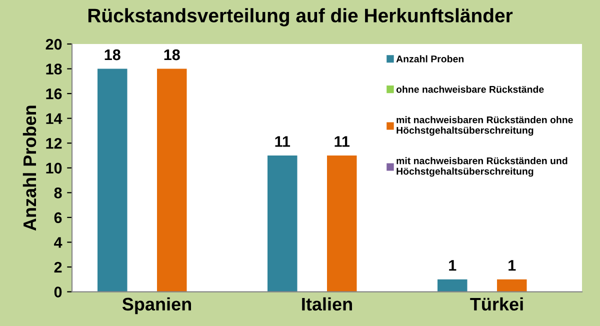  I want to click on y-tick-label: 18, so click(54, 69).